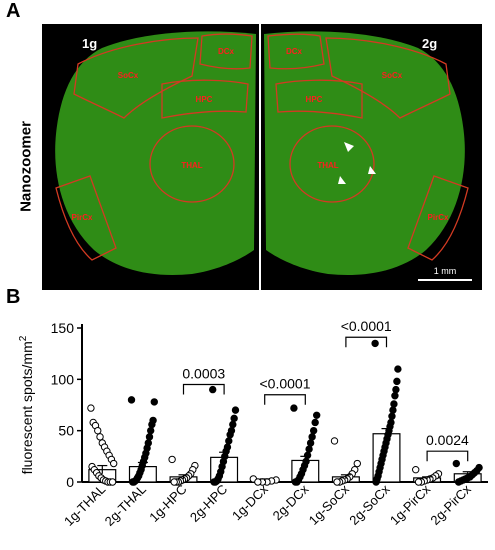  I want to click on left-thal-label: THAL, so click(191, 165).